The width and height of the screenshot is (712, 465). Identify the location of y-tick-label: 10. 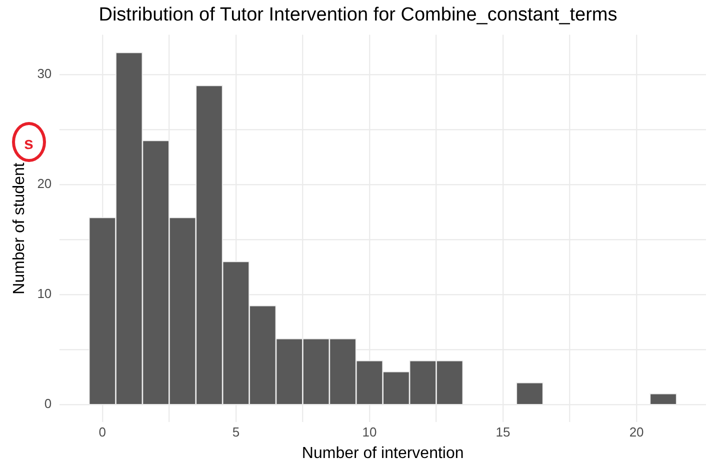
(44, 294).